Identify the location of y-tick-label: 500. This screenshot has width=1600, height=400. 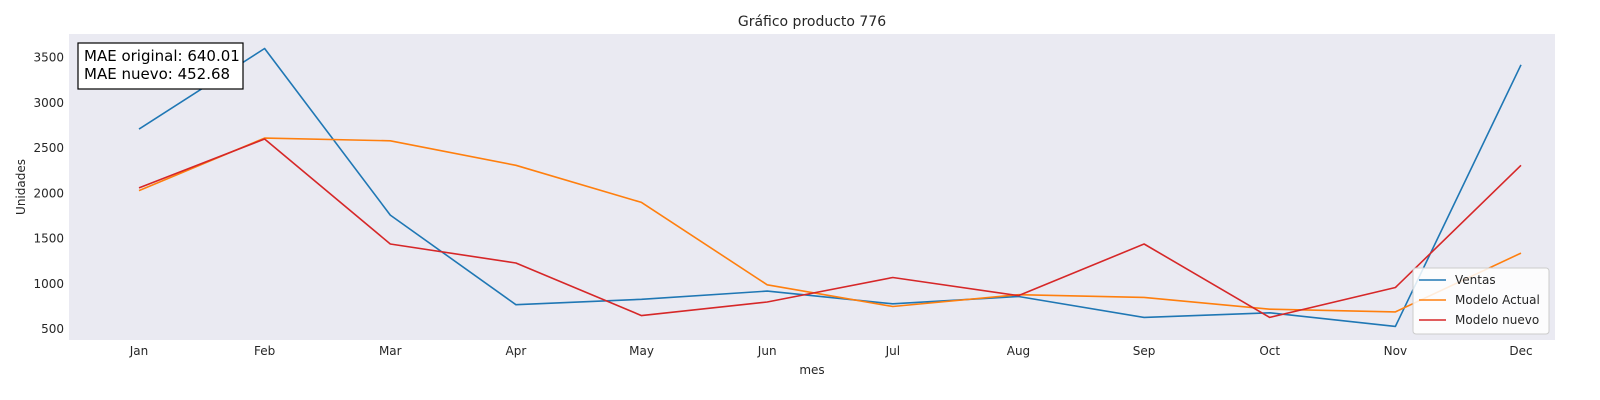
(52, 329).